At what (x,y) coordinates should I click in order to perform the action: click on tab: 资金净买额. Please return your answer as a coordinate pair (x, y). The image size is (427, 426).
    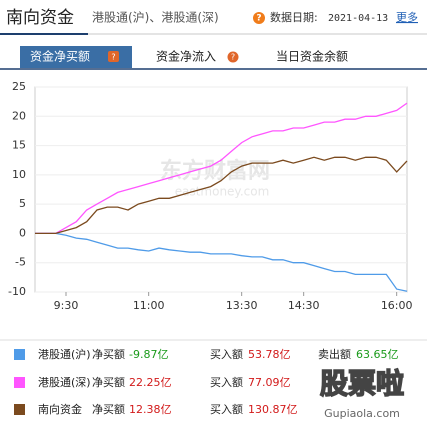
    Looking at the image, I should click on (60, 56).